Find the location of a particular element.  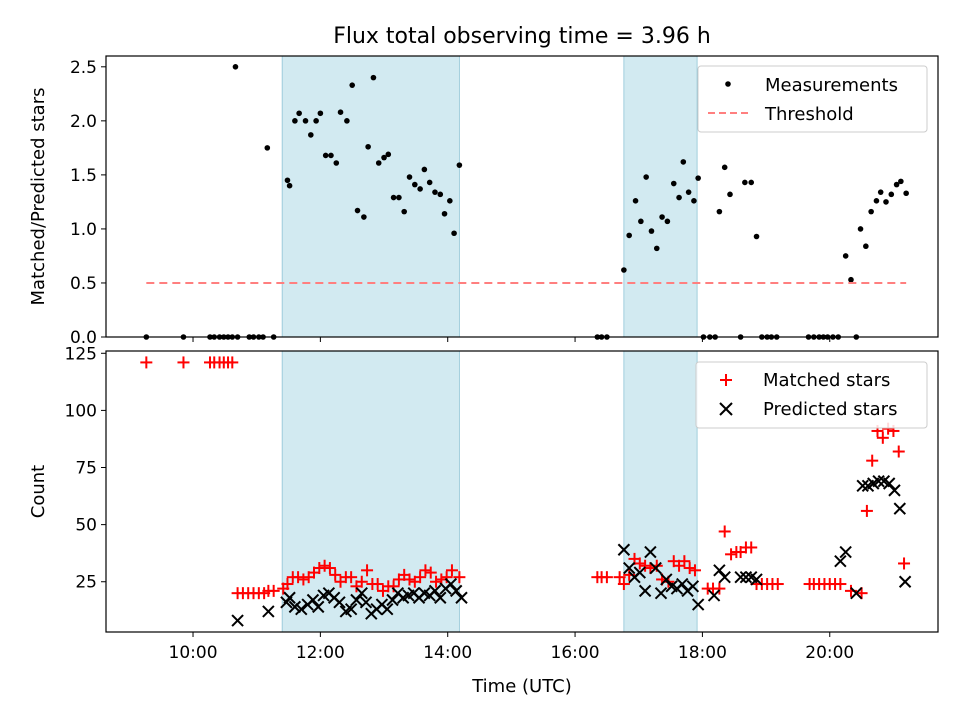

x-axis-label: Time (UTC) is located at coordinates (521, 686).